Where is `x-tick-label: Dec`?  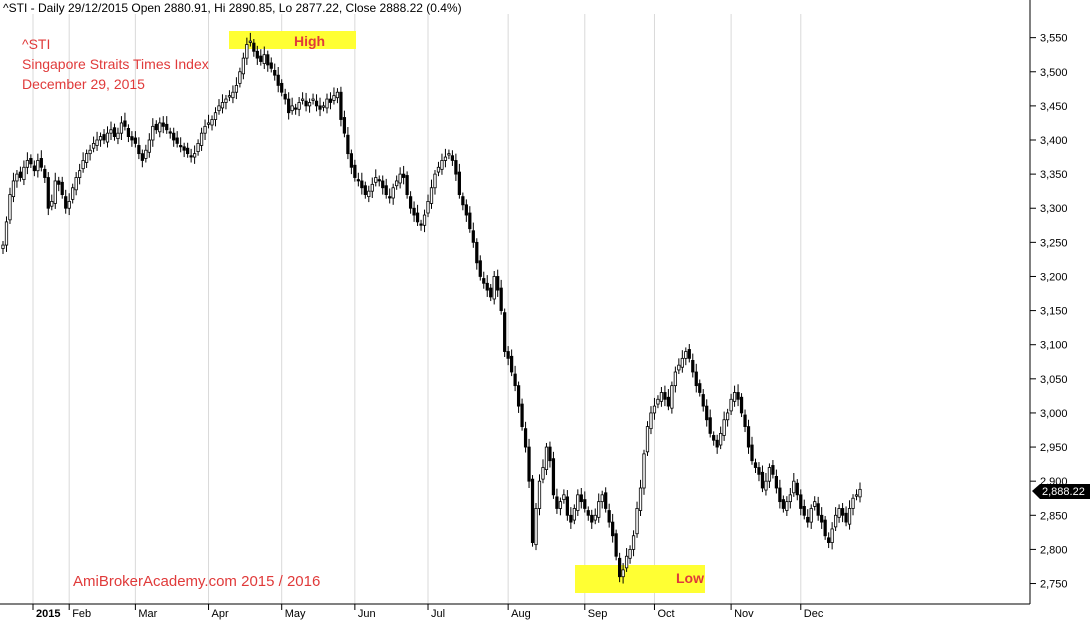
x-tick-label: Dec is located at coordinates (814, 614).